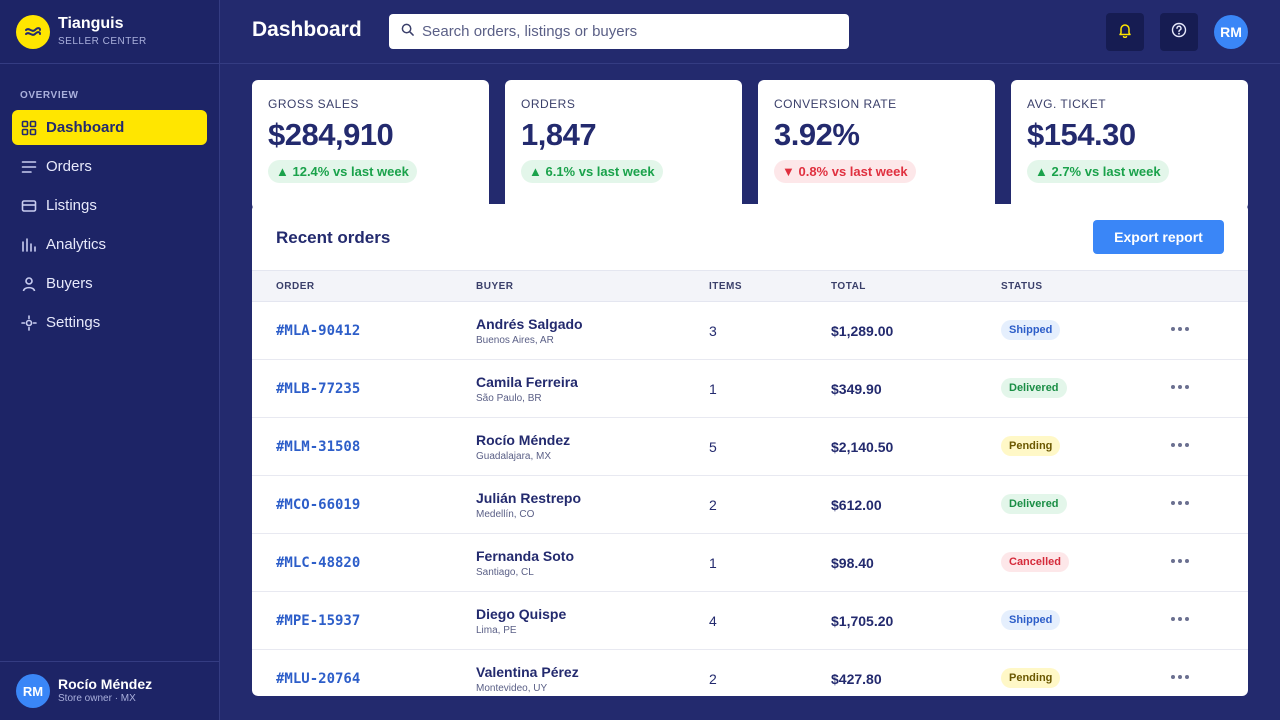  Describe the element at coordinates (713, 621) in the screenshot. I see `order-items: 4` at that location.